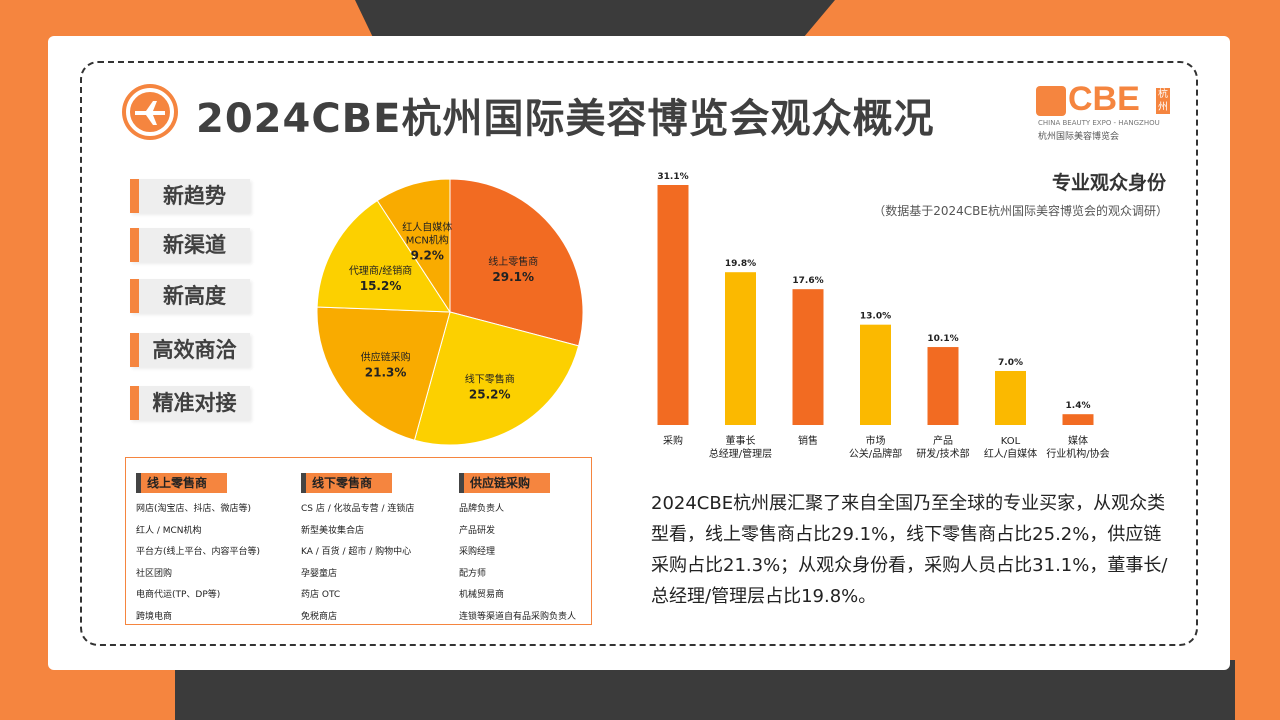 The image size is (1280, 720). Describe the element at coordinates (482, 595) in the screenshot. I see `list-item: 机械贸易商` at that location.